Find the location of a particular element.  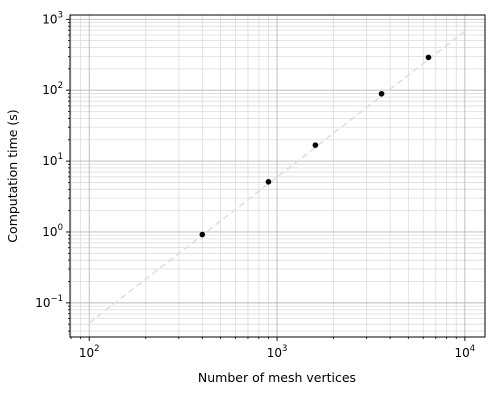

y-tick-label: 10⁰ is located at coordinates (52, 231).